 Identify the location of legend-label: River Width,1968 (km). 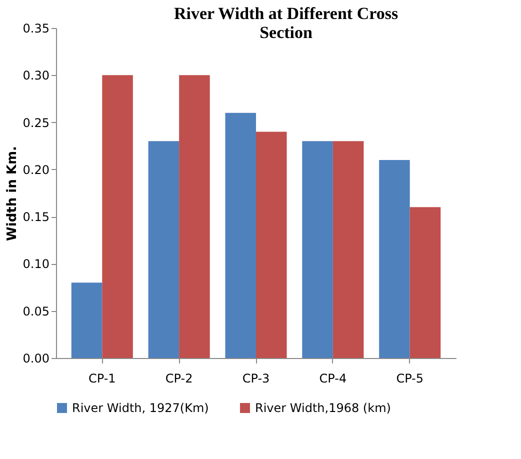
(323, 408).